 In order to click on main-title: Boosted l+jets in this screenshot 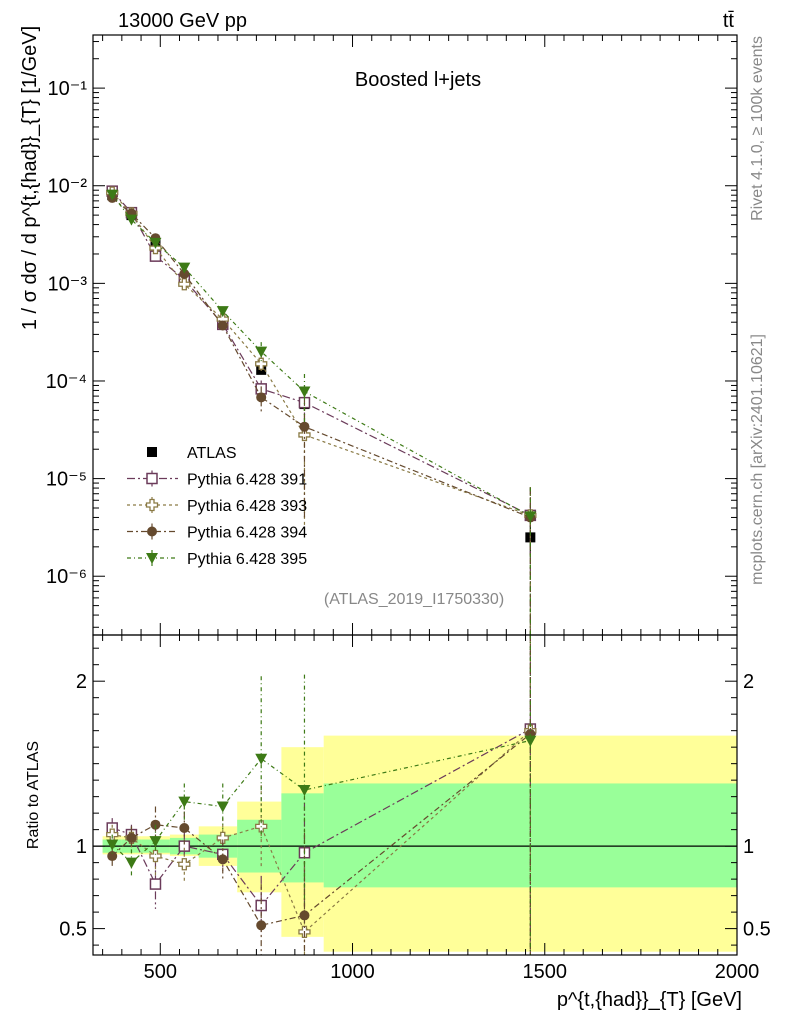, I will do `click(418, 80)`.